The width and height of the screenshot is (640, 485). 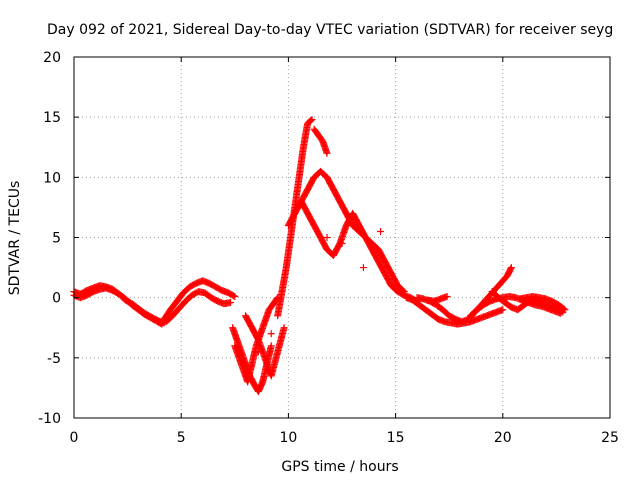 I want to click on series-seg-n, so click(x=437, y=298).